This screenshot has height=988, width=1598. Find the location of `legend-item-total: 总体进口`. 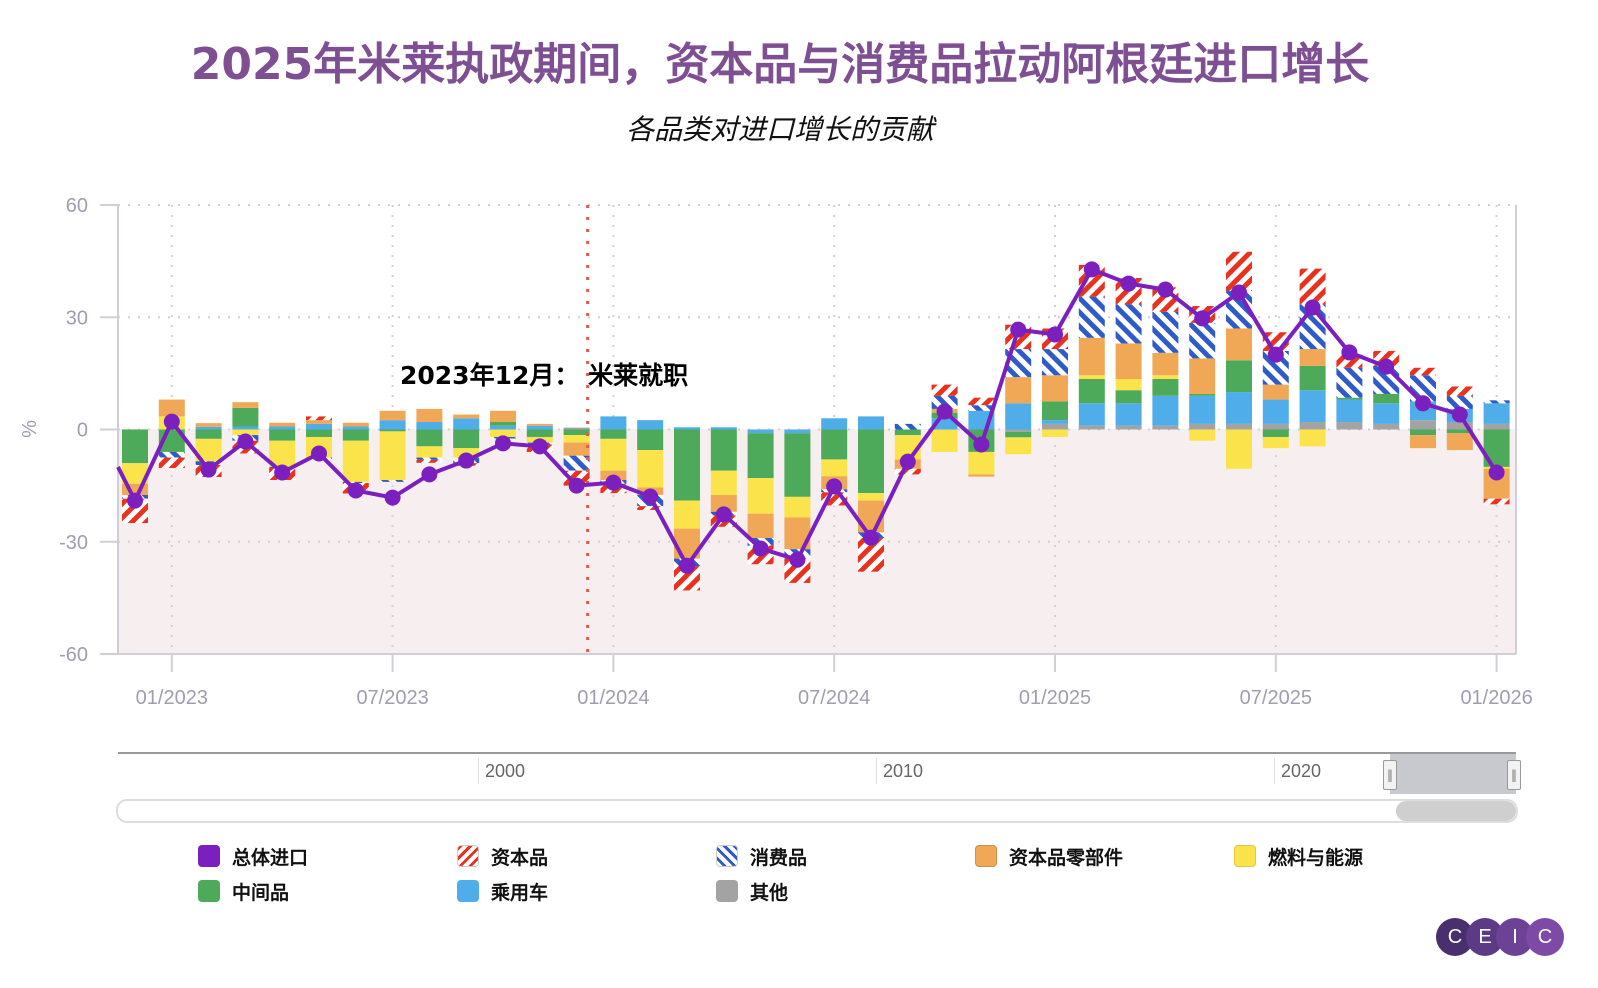

legend-item-total: 总体进口 is located at coordinates (253, 856).